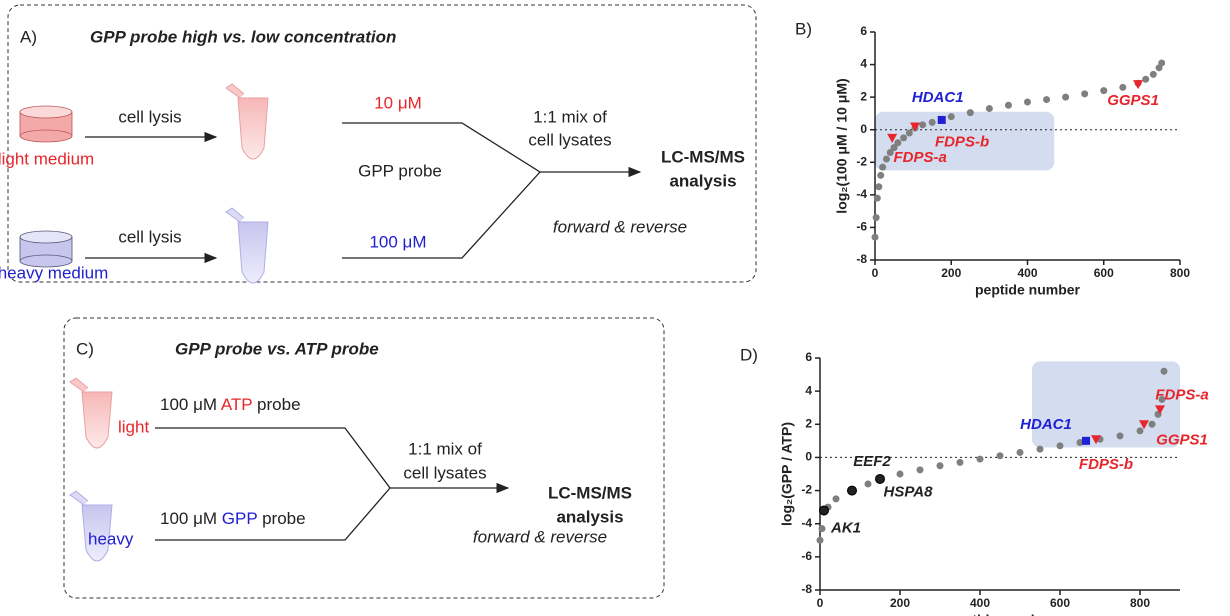 The width and height of the screenshot is (1230, 616). I want to click on y-tick-label: -2, so click(861, 161).